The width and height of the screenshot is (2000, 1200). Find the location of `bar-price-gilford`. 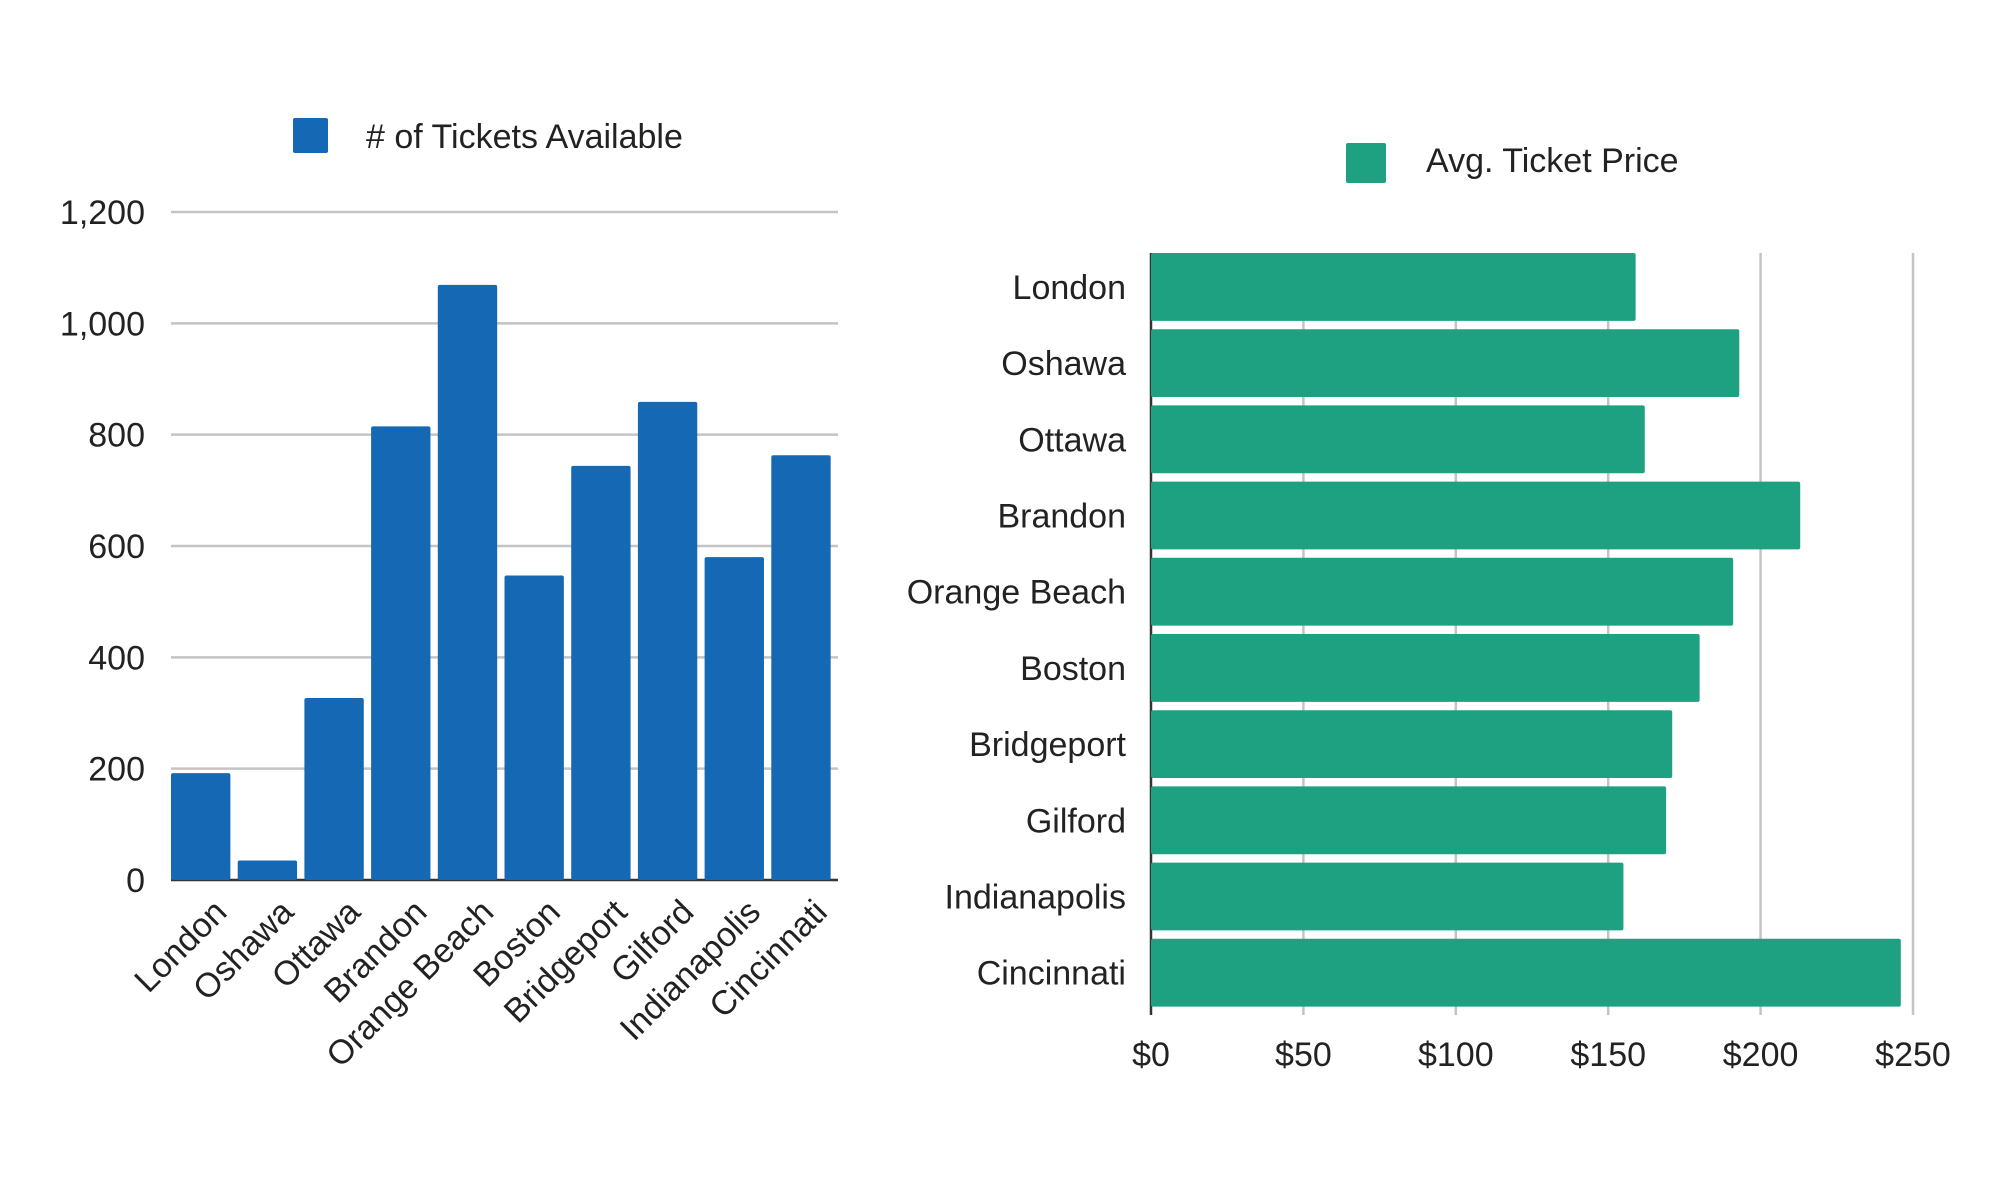

bar-price-gilford is located at coordinates (1409, 820).